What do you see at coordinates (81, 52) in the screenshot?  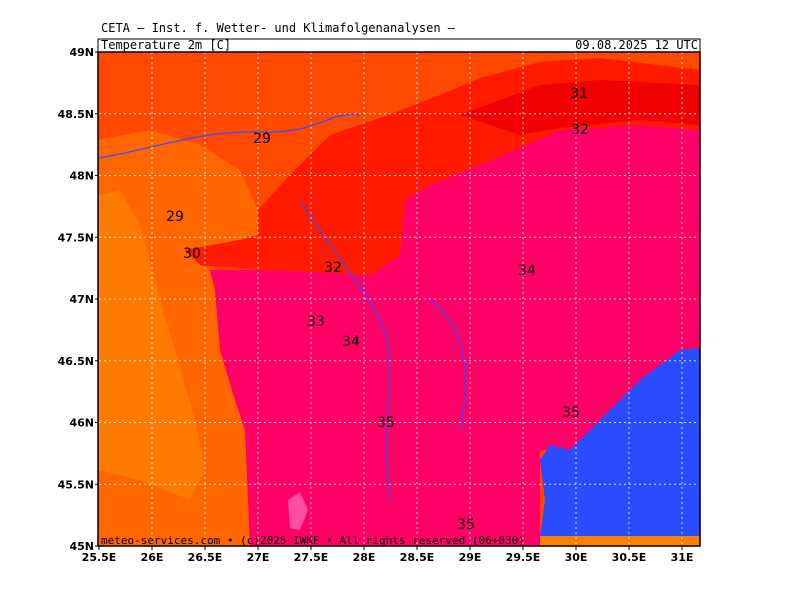 I see `lat-tick-label: 49N` at bounding box center [81, 52].